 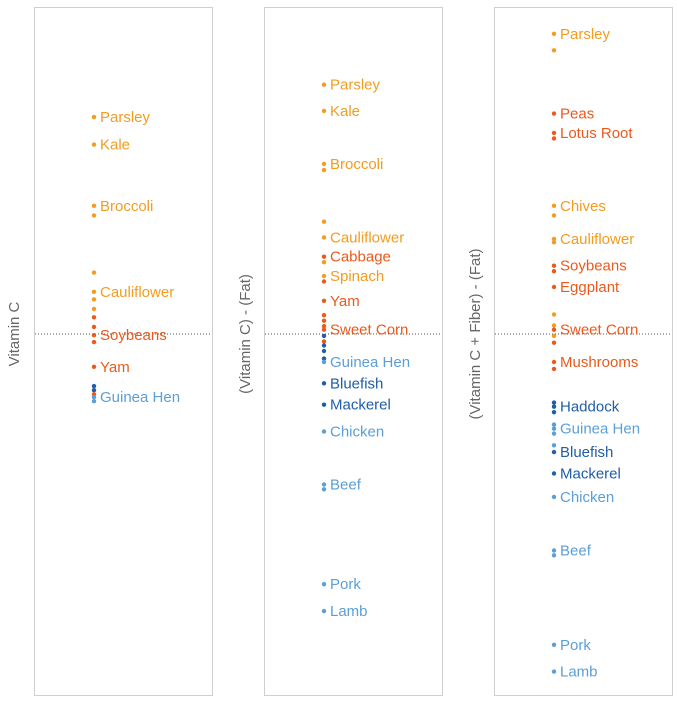 What do you see at coordinates (577, 114) in the screenshot?
I see `point-label: Peas` at bounding box center [577, 114].